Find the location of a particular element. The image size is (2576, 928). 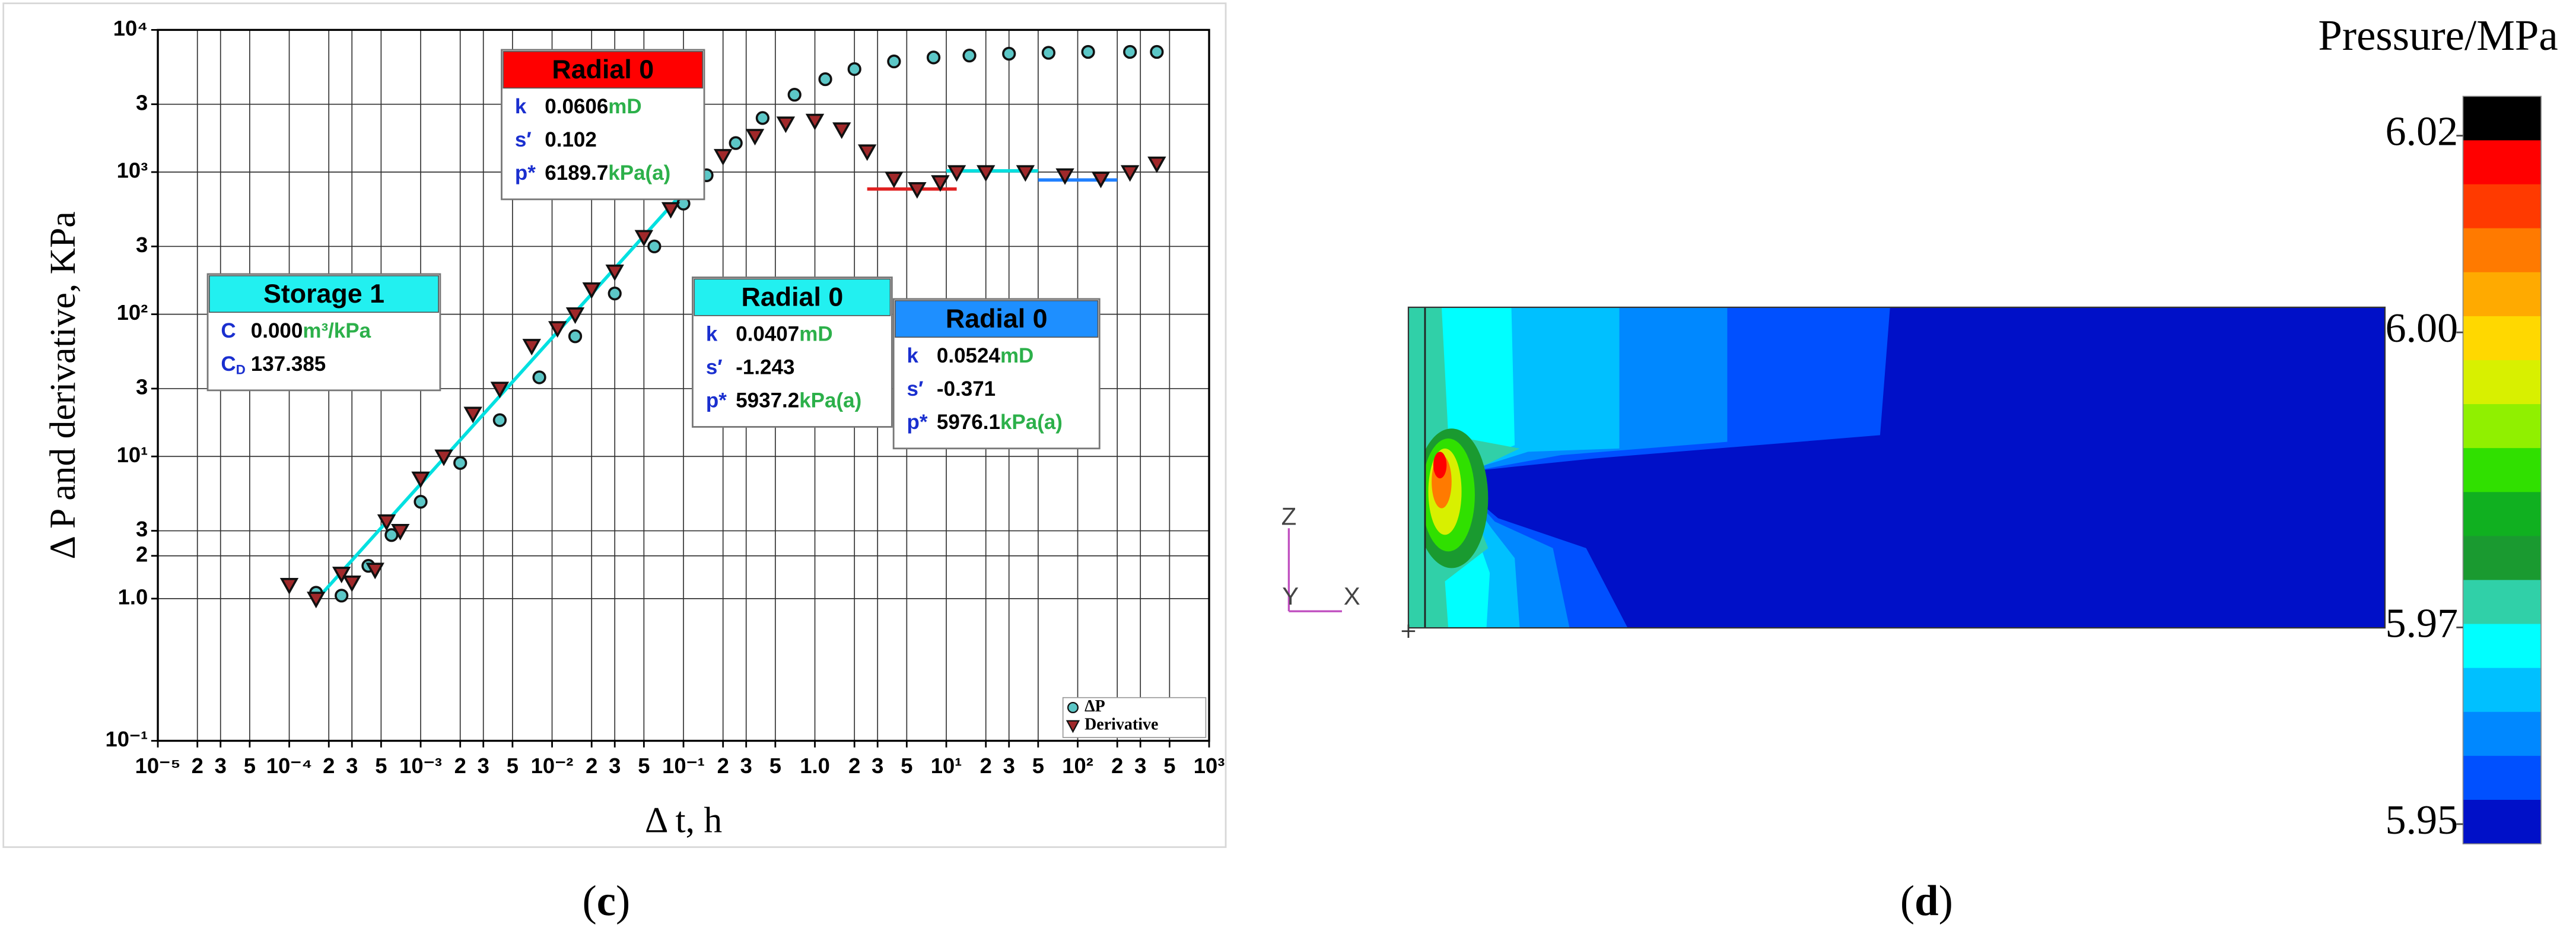

annotation-row: p* 5976.1kPa(a) is located at coordinates (985, 422).